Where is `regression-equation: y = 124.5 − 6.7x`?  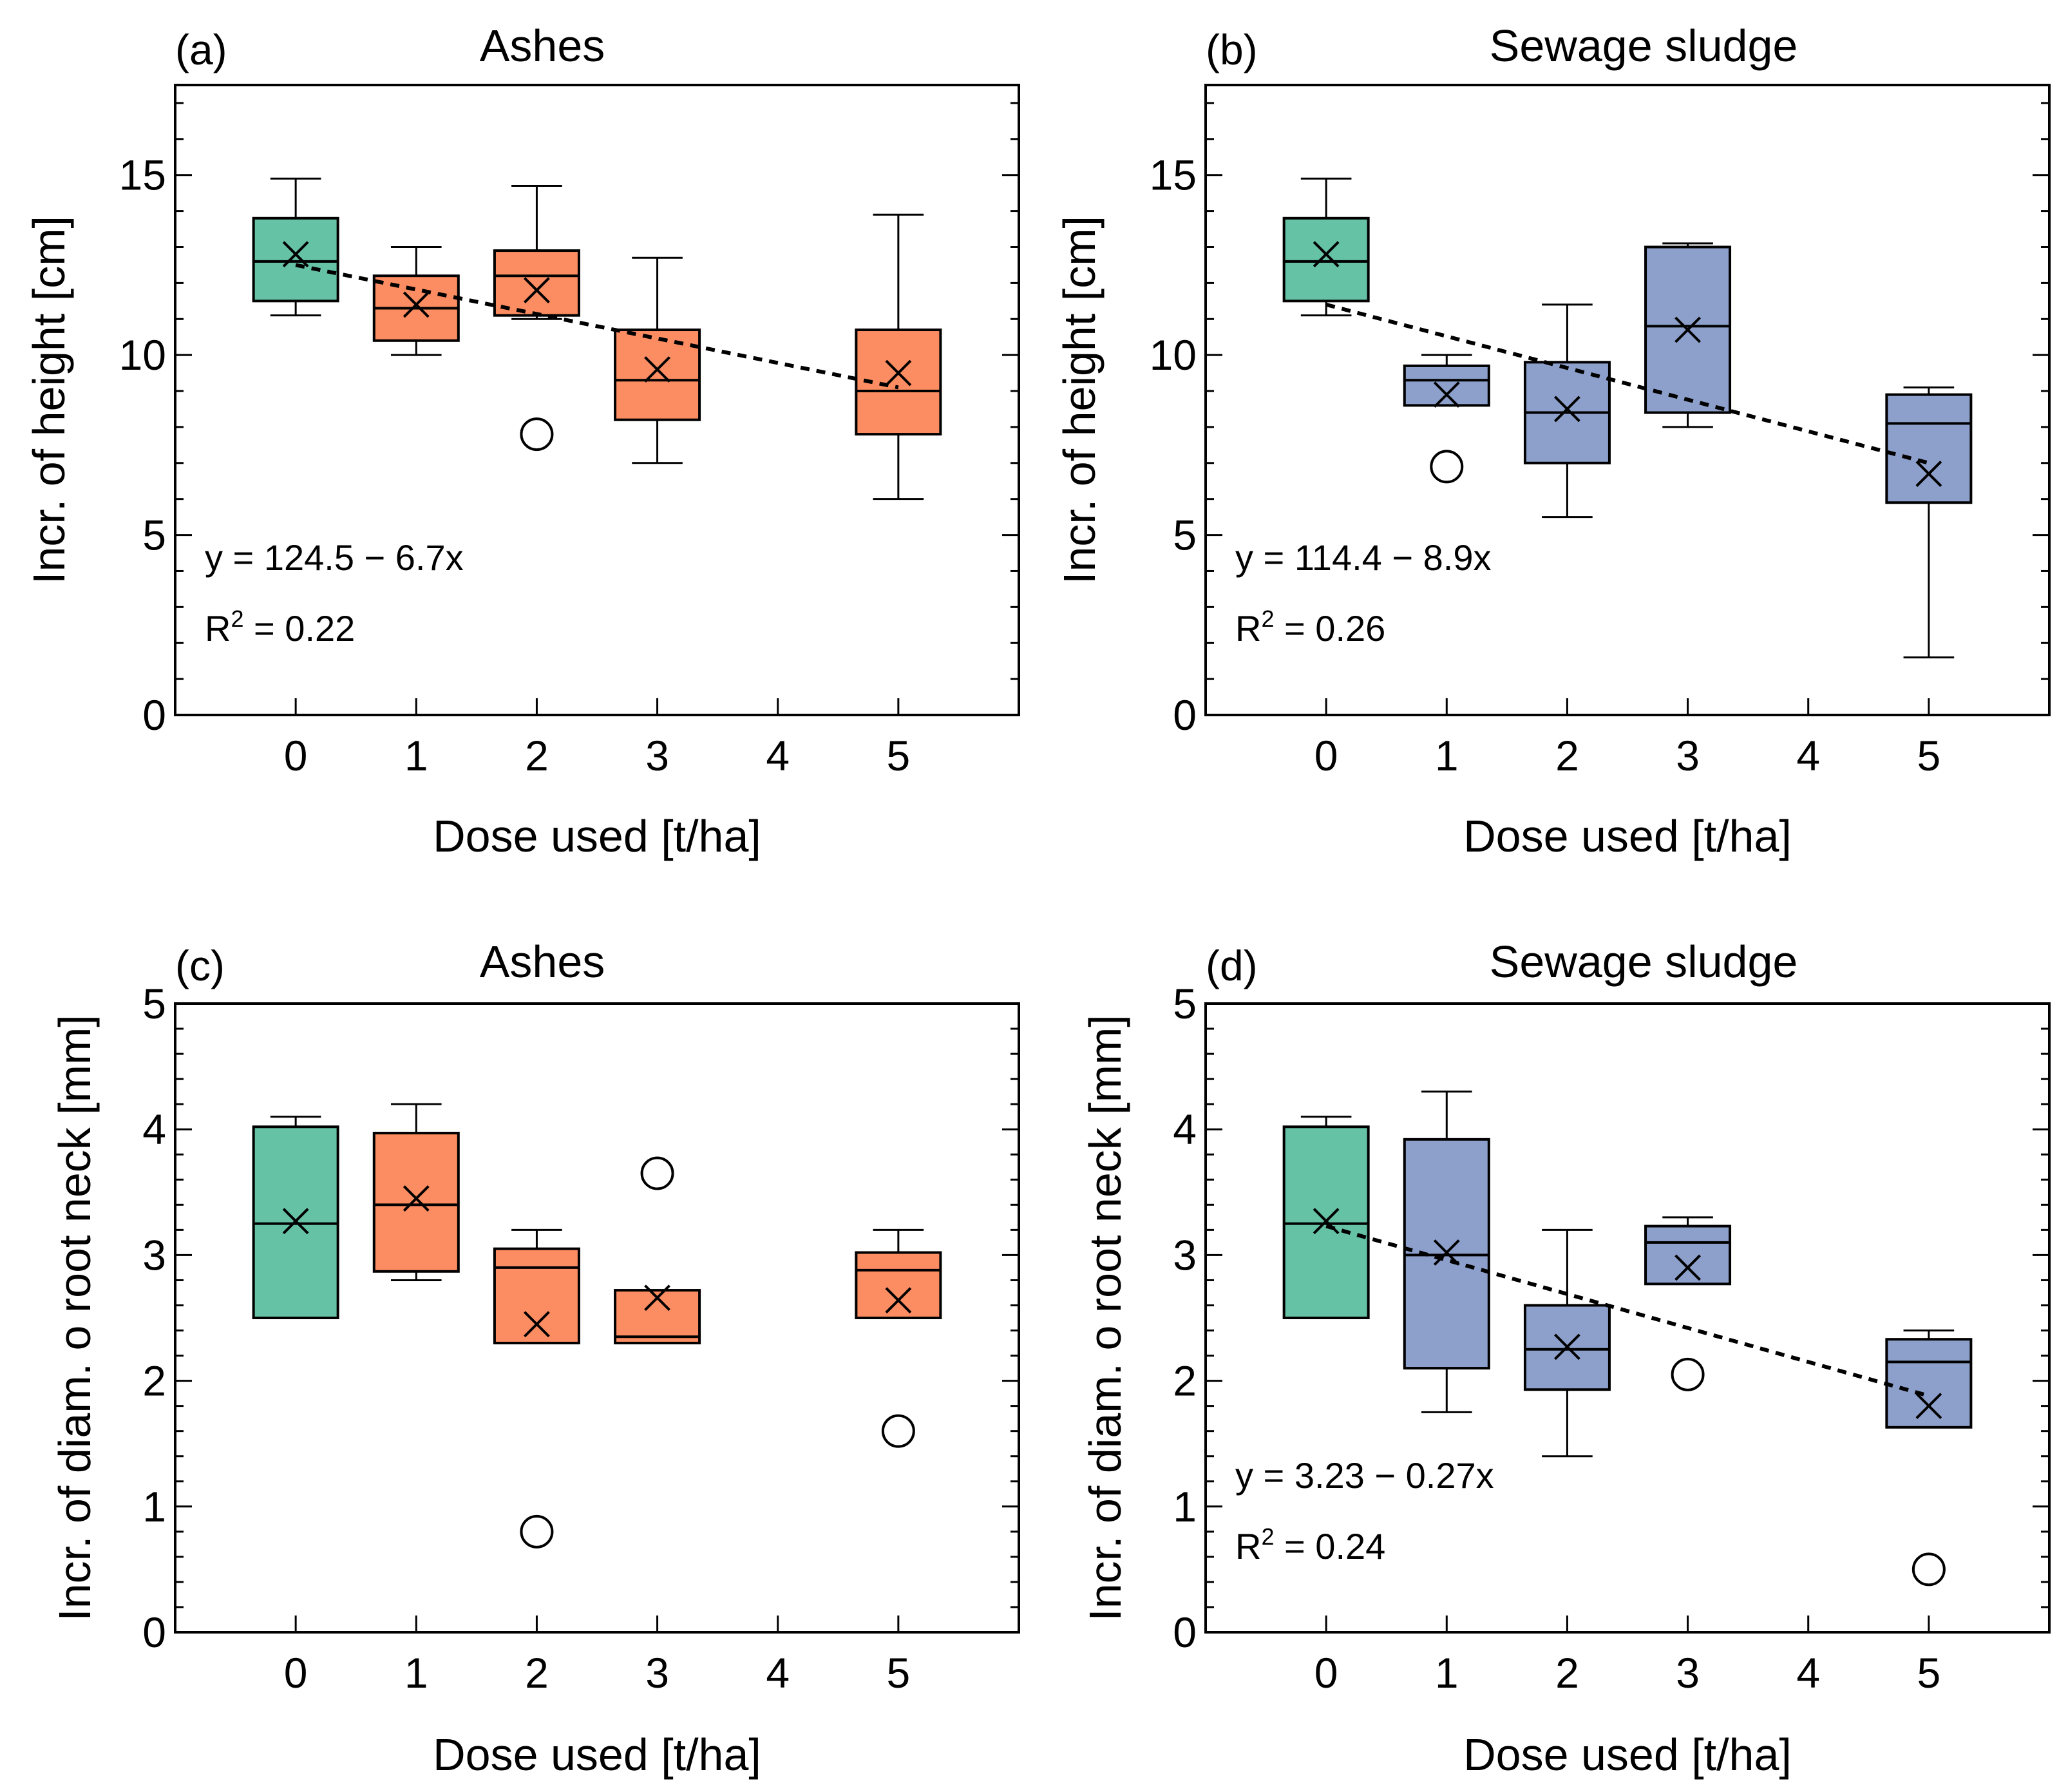 regression-equation: y = 124.5 − 6.7x is located at coordinates (334, 558).